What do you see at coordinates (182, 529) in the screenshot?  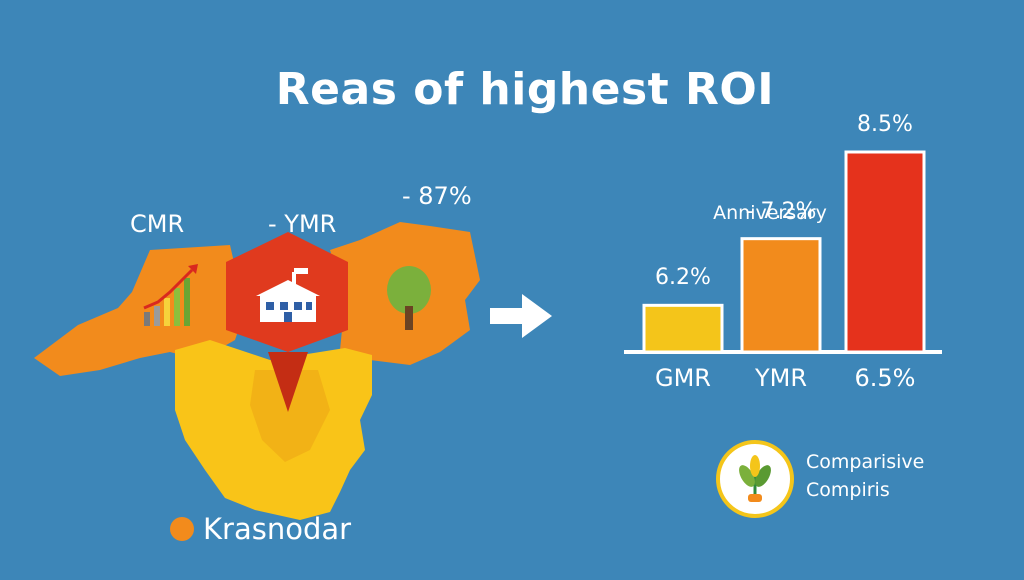 I see `legend-dot` at bounding box center [182, 529].